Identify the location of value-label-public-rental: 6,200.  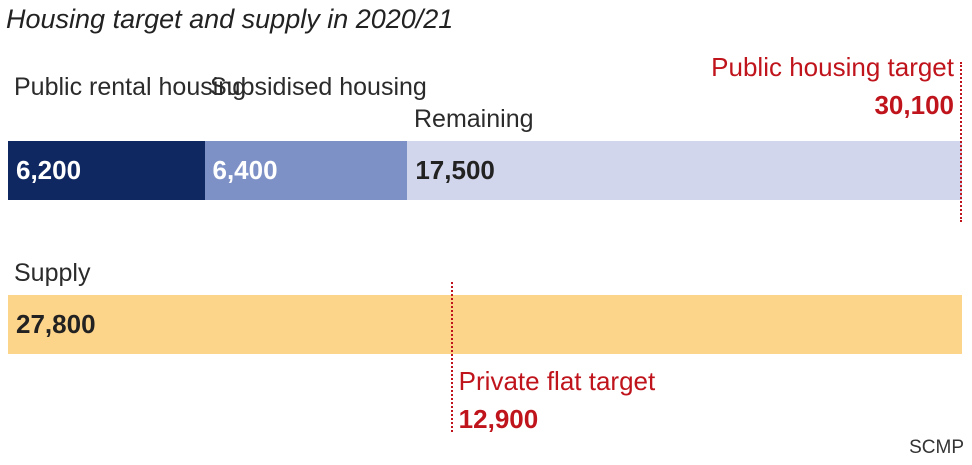
(49, 170).